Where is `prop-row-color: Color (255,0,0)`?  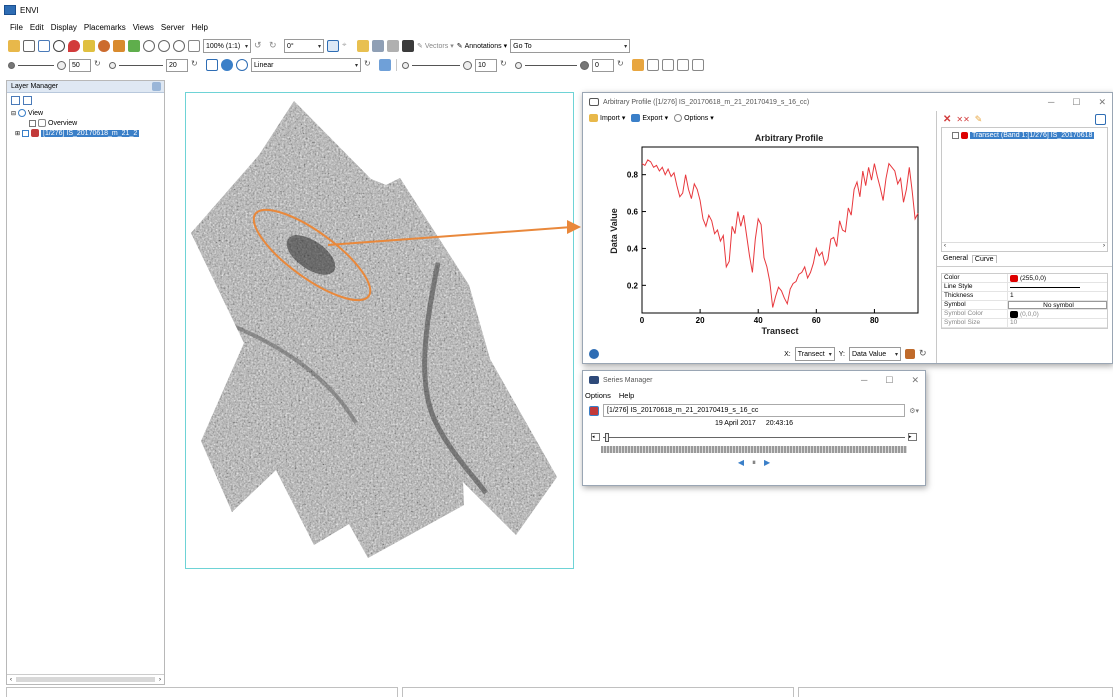 prop-row-color: Color (255,0,0) is located at coordinates (1024, 278).